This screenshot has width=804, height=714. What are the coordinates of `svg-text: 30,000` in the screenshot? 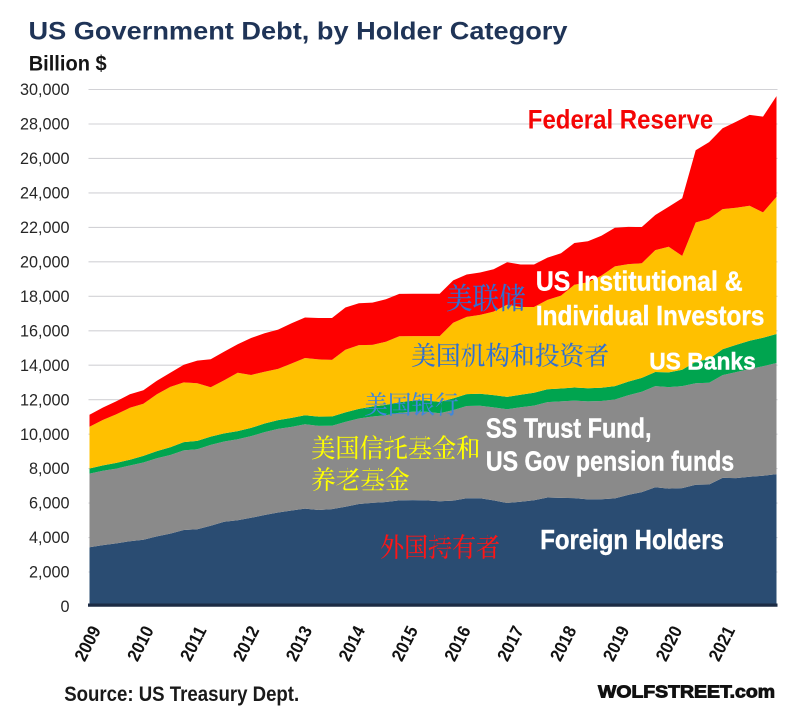 It's located at (45, 90).